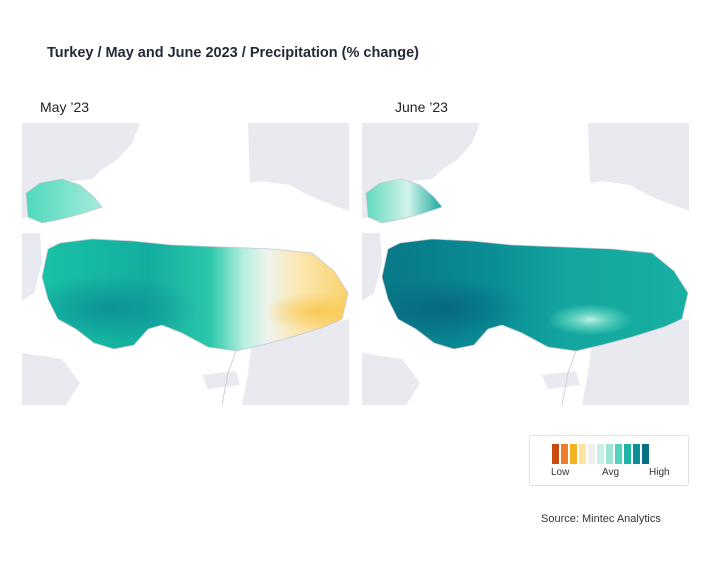 Image resolution: width=713 pixels, height=564 pixels. I want to click on legend-high-label: High, so click(659, 472).